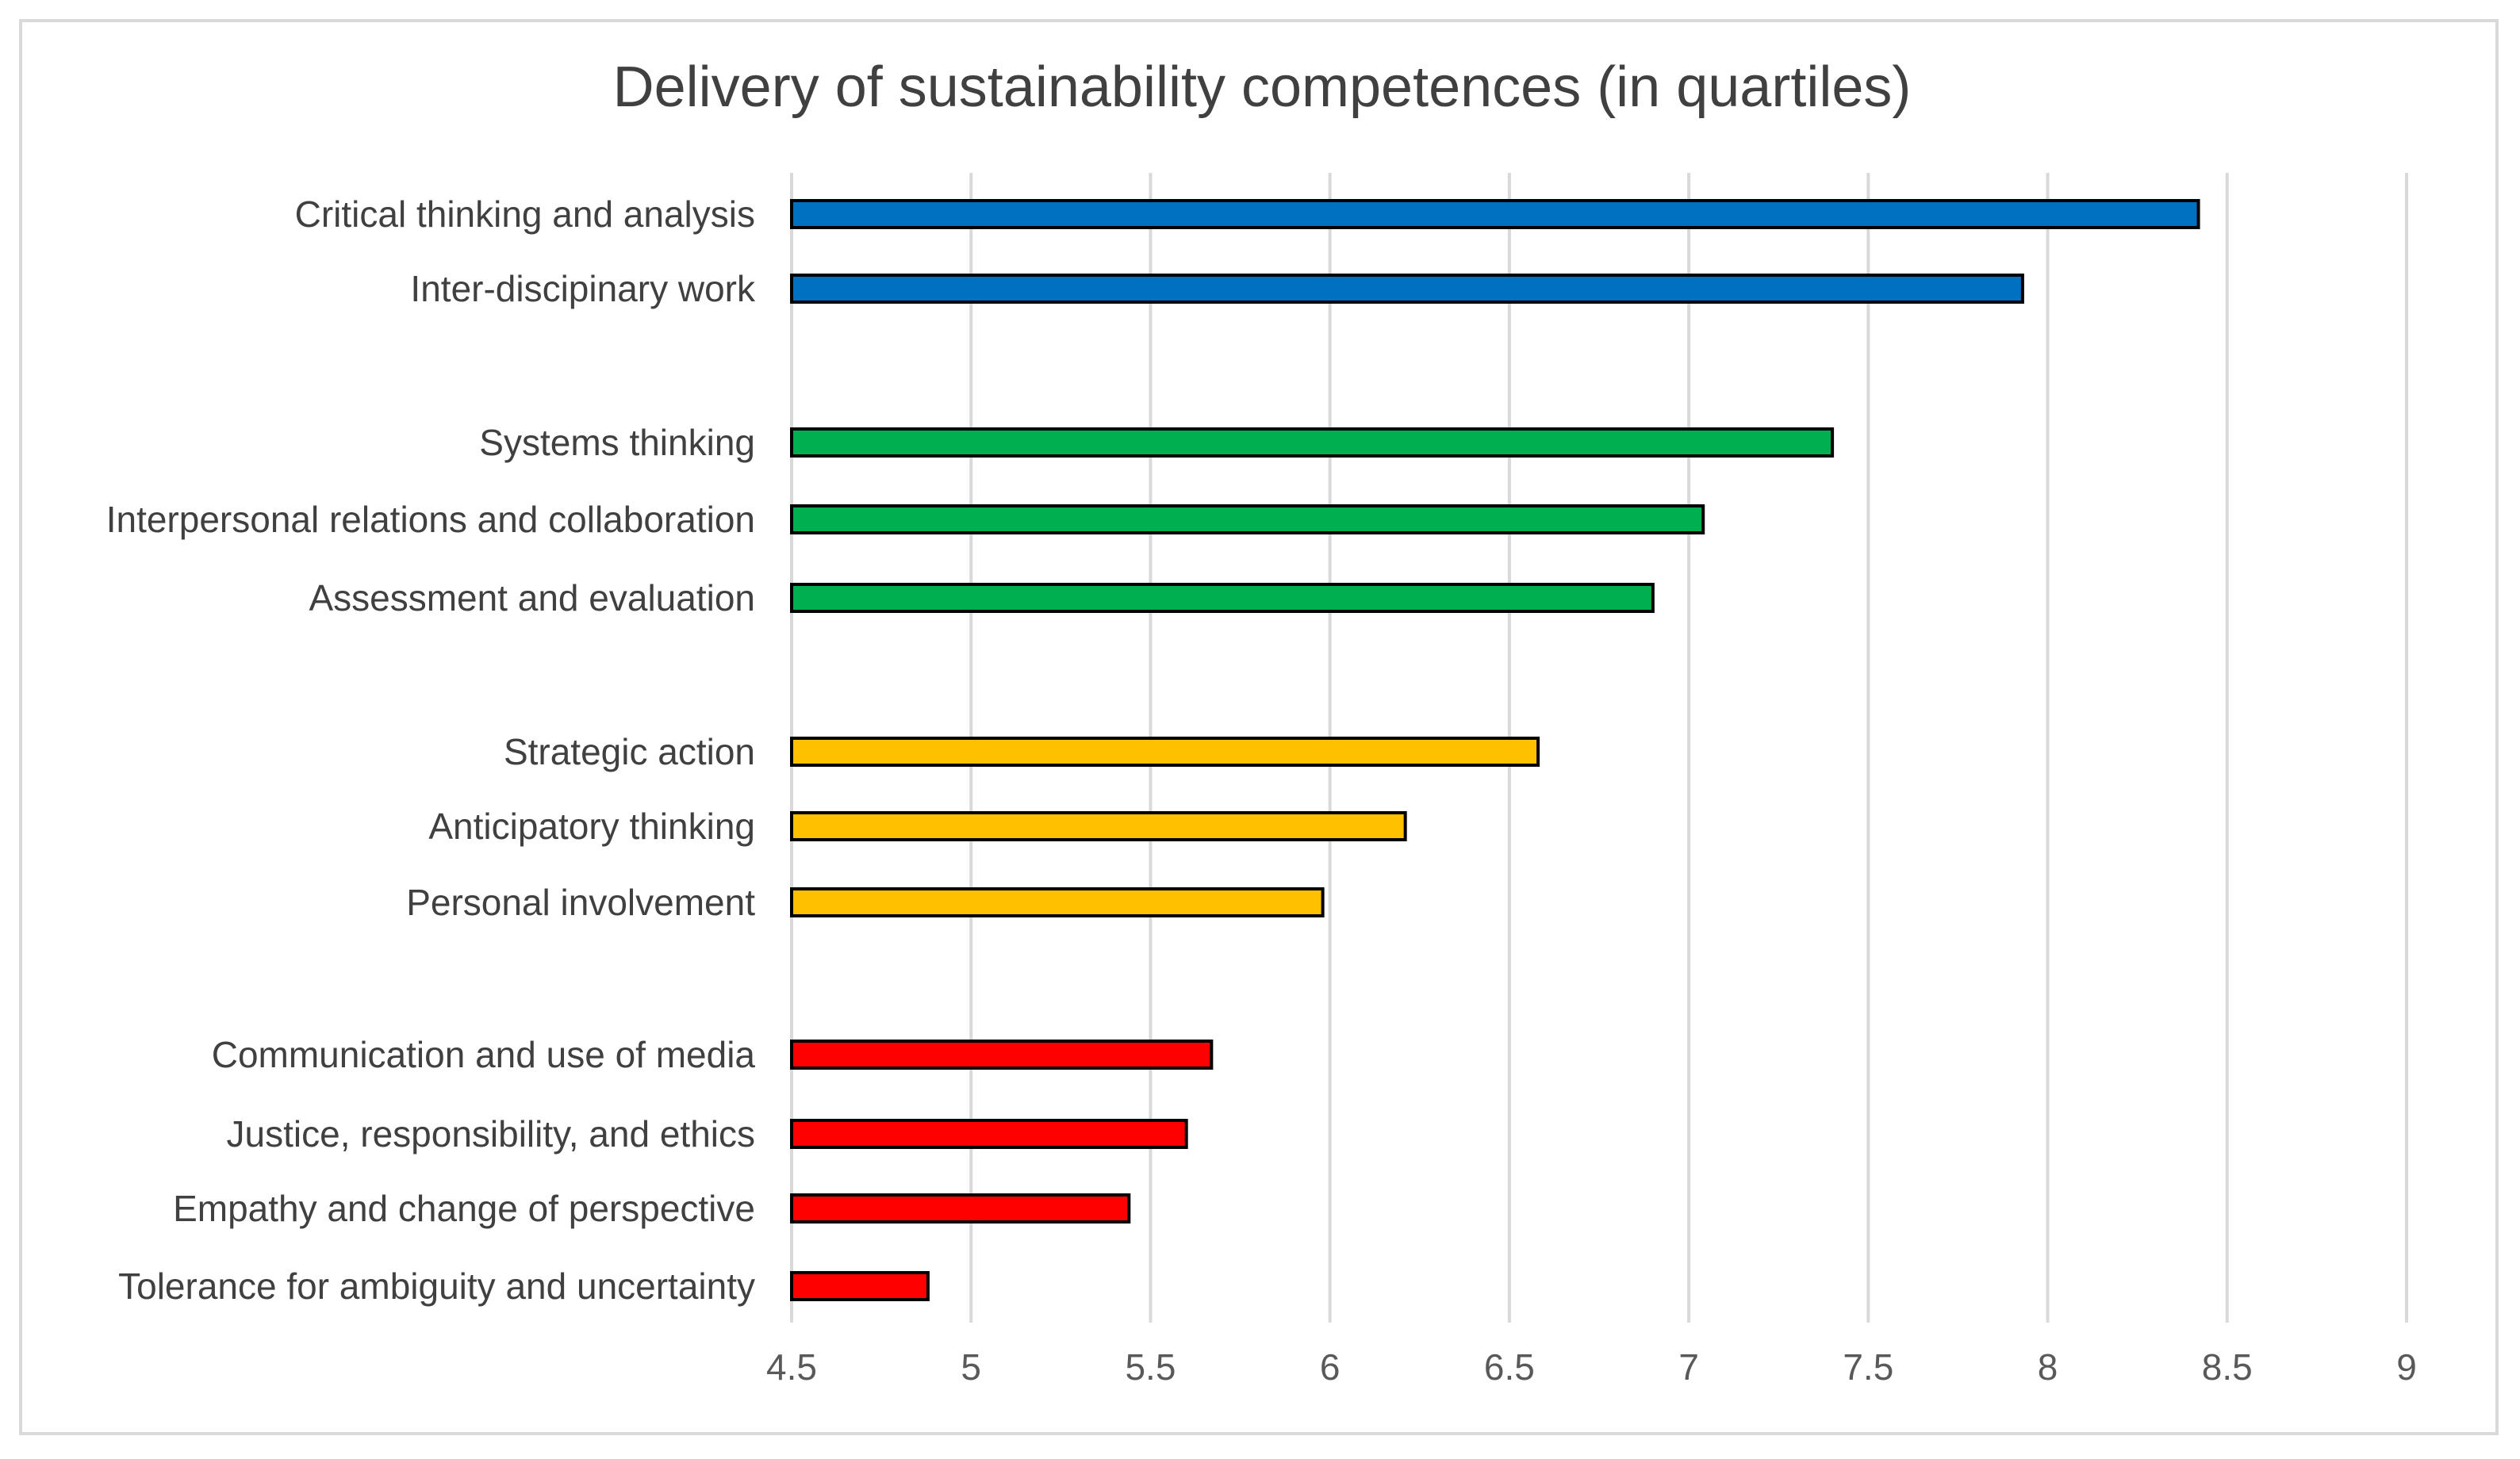  Describe the element at coordinates (2227, 1367) in the screenshot. I see `x-tick-label: 8.5` at that location.